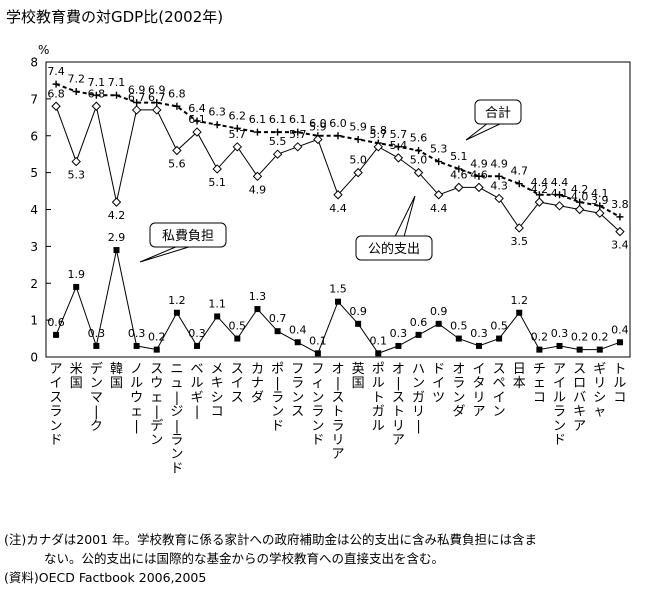 The width and height of the screenshot is (655, 595). I want to click on chart-title: 学校教育費の対GDP比(2002年), so click(115, 17).